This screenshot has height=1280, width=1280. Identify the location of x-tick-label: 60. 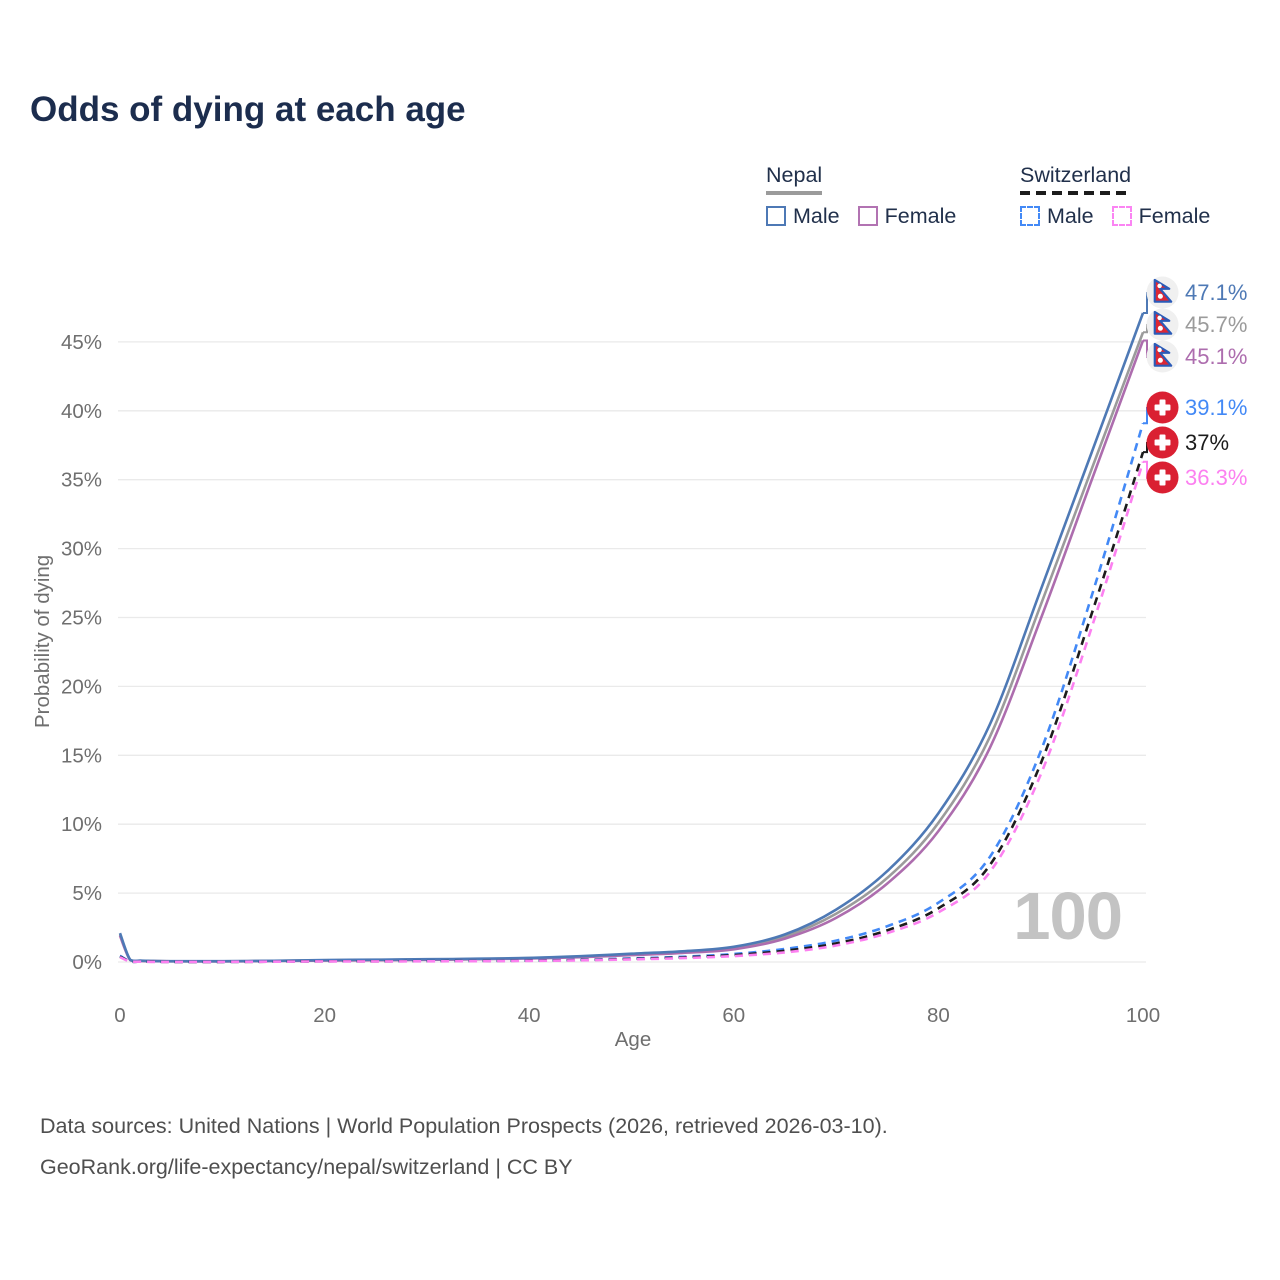
(733, 1015).